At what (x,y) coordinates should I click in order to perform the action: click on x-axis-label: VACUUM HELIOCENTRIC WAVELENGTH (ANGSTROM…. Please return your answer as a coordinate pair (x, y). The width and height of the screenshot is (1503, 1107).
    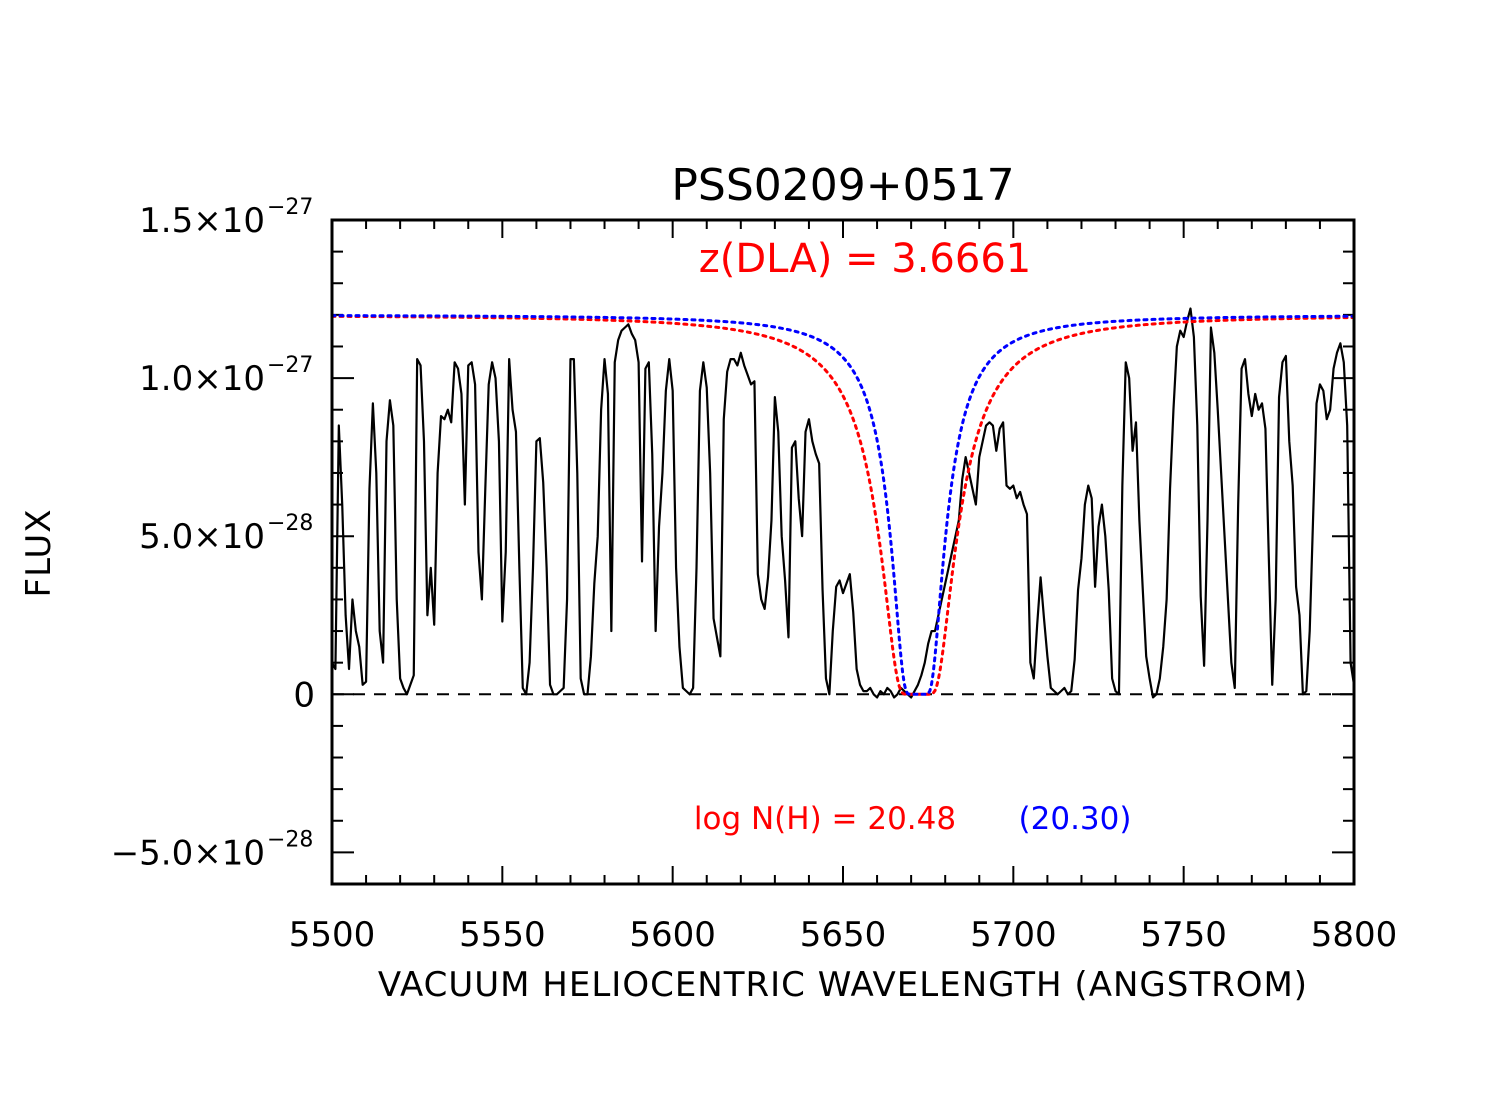
    Looking at the image, I should click on (843, 985).